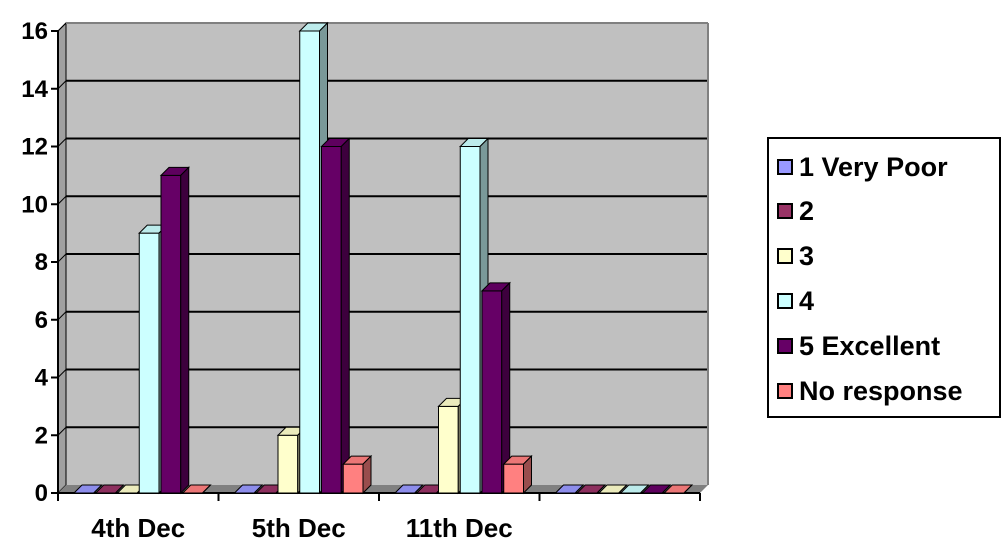 This screenshot has width=1008, height=548. I want to click on y-tick-label: 12, so click(34, 147).